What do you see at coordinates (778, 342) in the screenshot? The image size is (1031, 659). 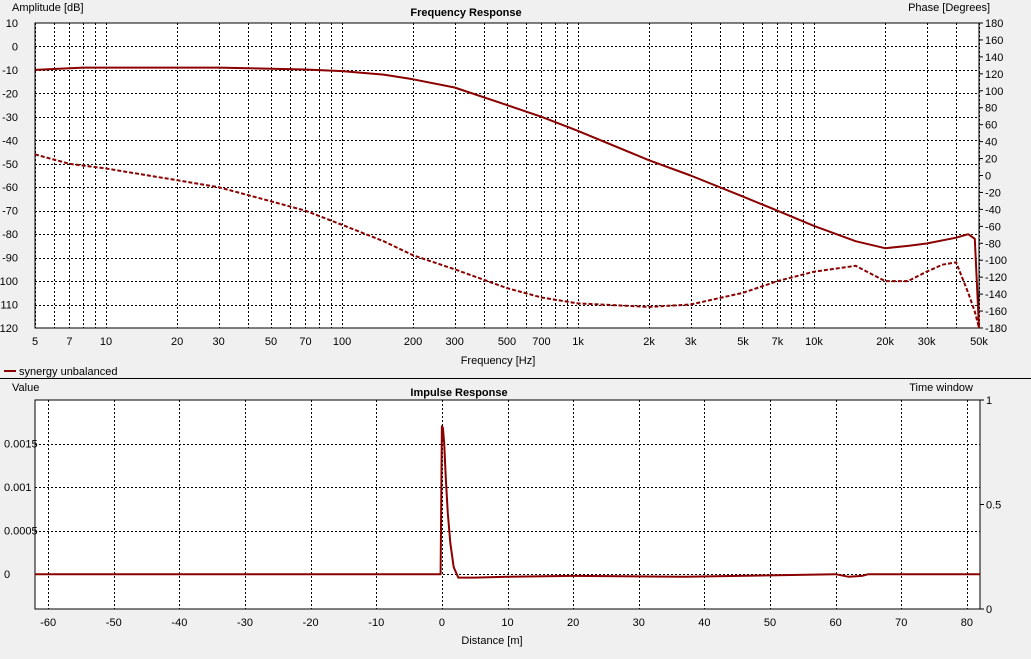 I see `frequency-x-tick-label: 7k` at bounding box center [778, 342].